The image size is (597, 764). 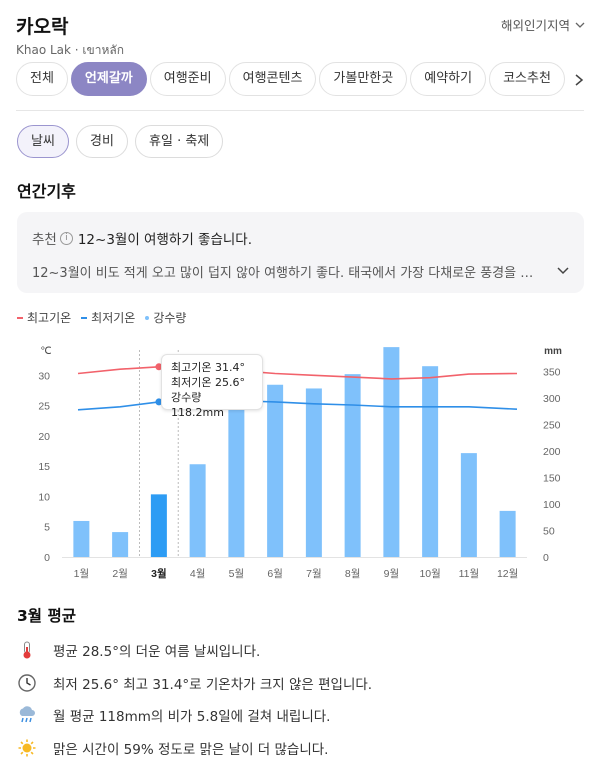 I want to click on y-right-tick-label: 100, so click(x=552, y=505).